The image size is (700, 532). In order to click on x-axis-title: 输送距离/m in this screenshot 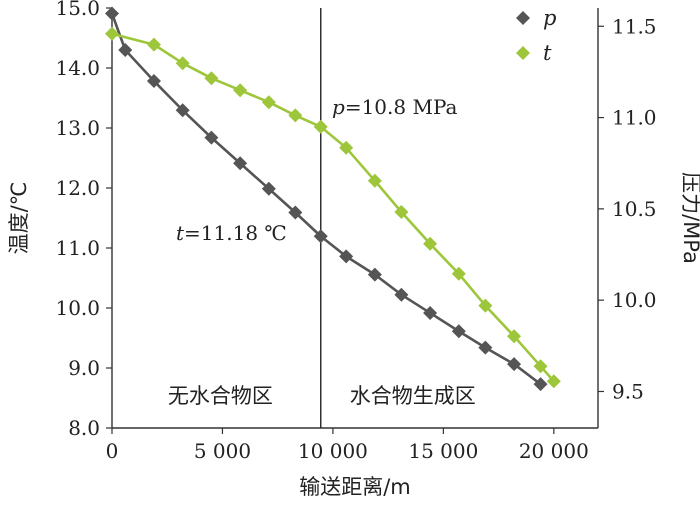, I will do `click(355, 487)`.